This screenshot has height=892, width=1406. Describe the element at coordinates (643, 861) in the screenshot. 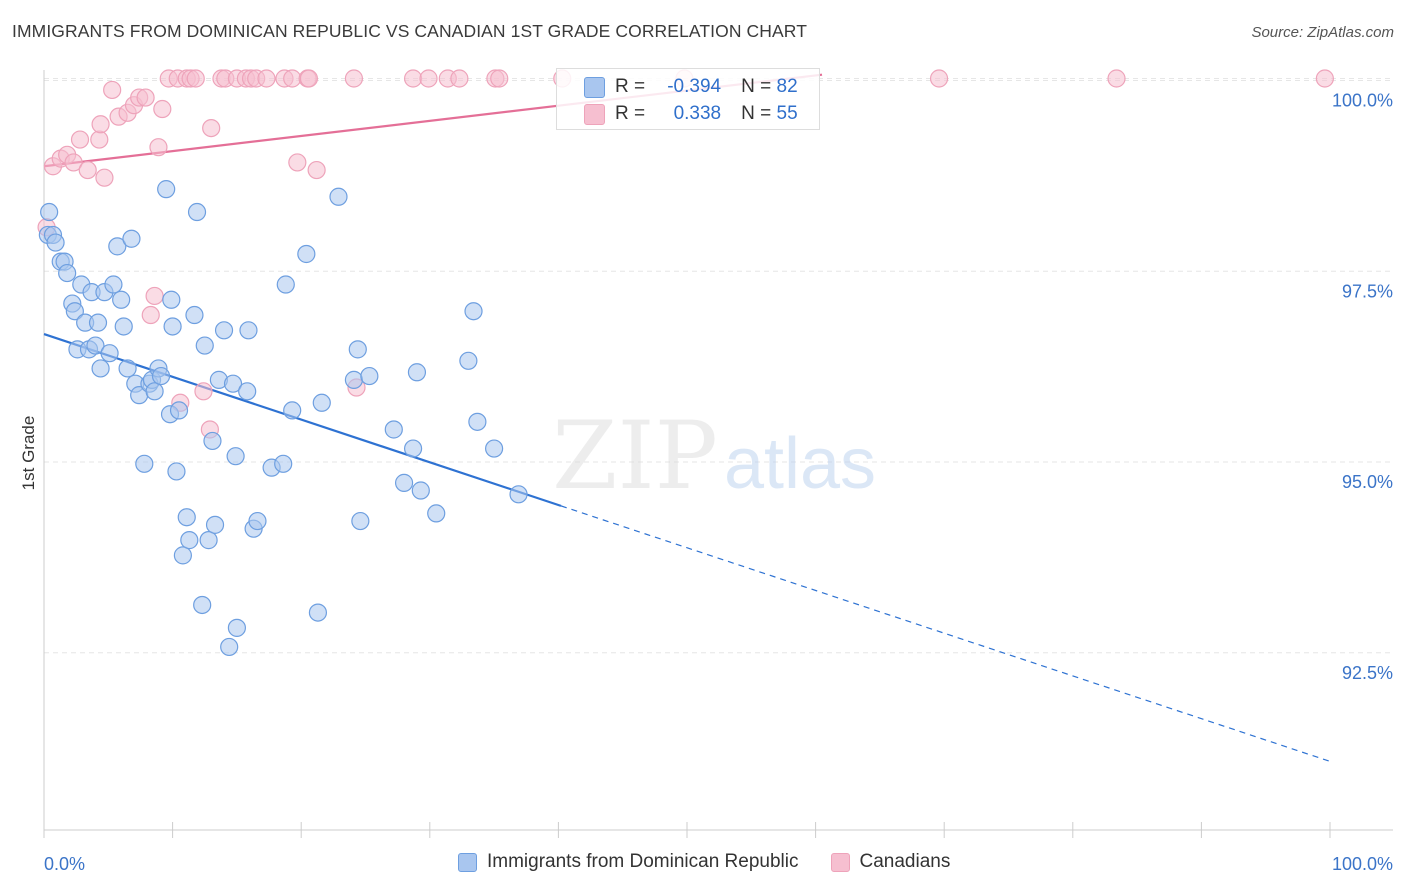

I see `legend-label: Immigrants from Dominican Republic` at that location.